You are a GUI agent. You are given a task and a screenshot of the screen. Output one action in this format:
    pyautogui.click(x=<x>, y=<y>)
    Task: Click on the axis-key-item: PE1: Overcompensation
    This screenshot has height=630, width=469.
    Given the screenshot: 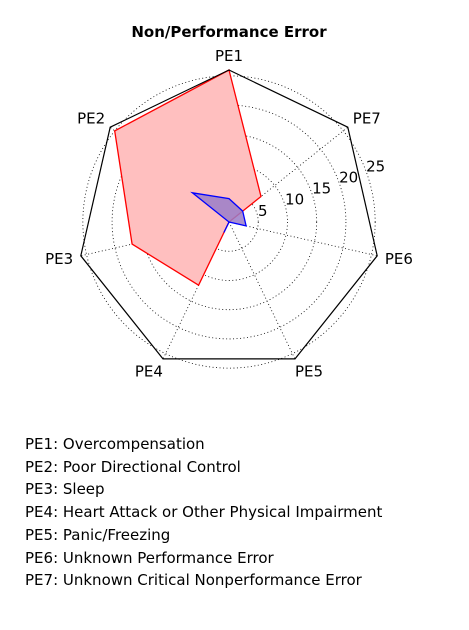 What is the action you would take?
    pyautogui.click(x=115, y=444)
    